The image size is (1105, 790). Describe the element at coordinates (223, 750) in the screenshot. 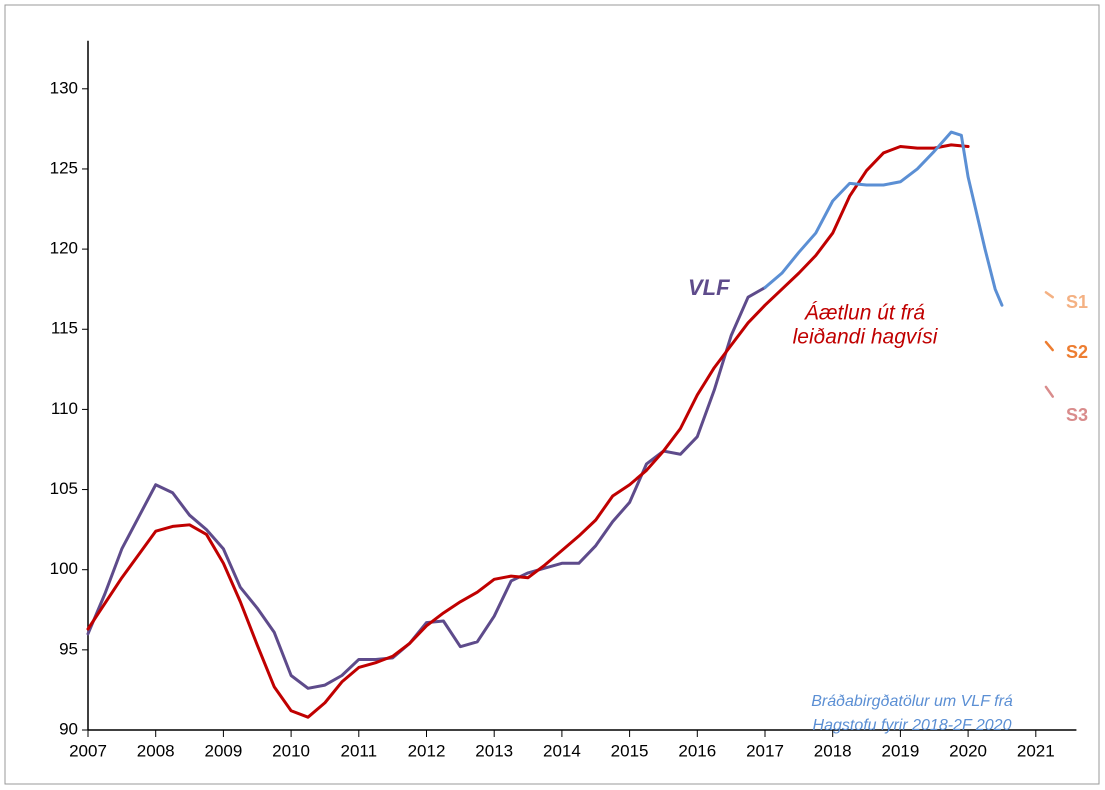

I see `x-tick-label: 2009` at that location.